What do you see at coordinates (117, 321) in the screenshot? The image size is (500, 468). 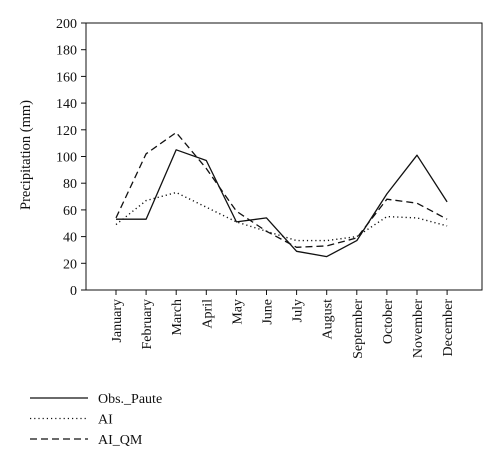 I see `x-tick-label: January` at bounding box center [117, 321].